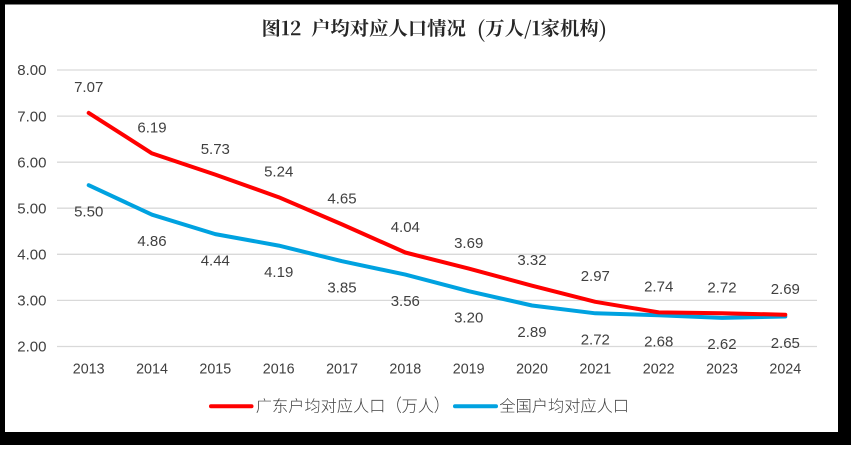 Image resolution: width=851 pixels, height=450 pixels. Describe the element at coordinates (531, 260) in the screenshot. I see `svg-text: 3.32` at that location.